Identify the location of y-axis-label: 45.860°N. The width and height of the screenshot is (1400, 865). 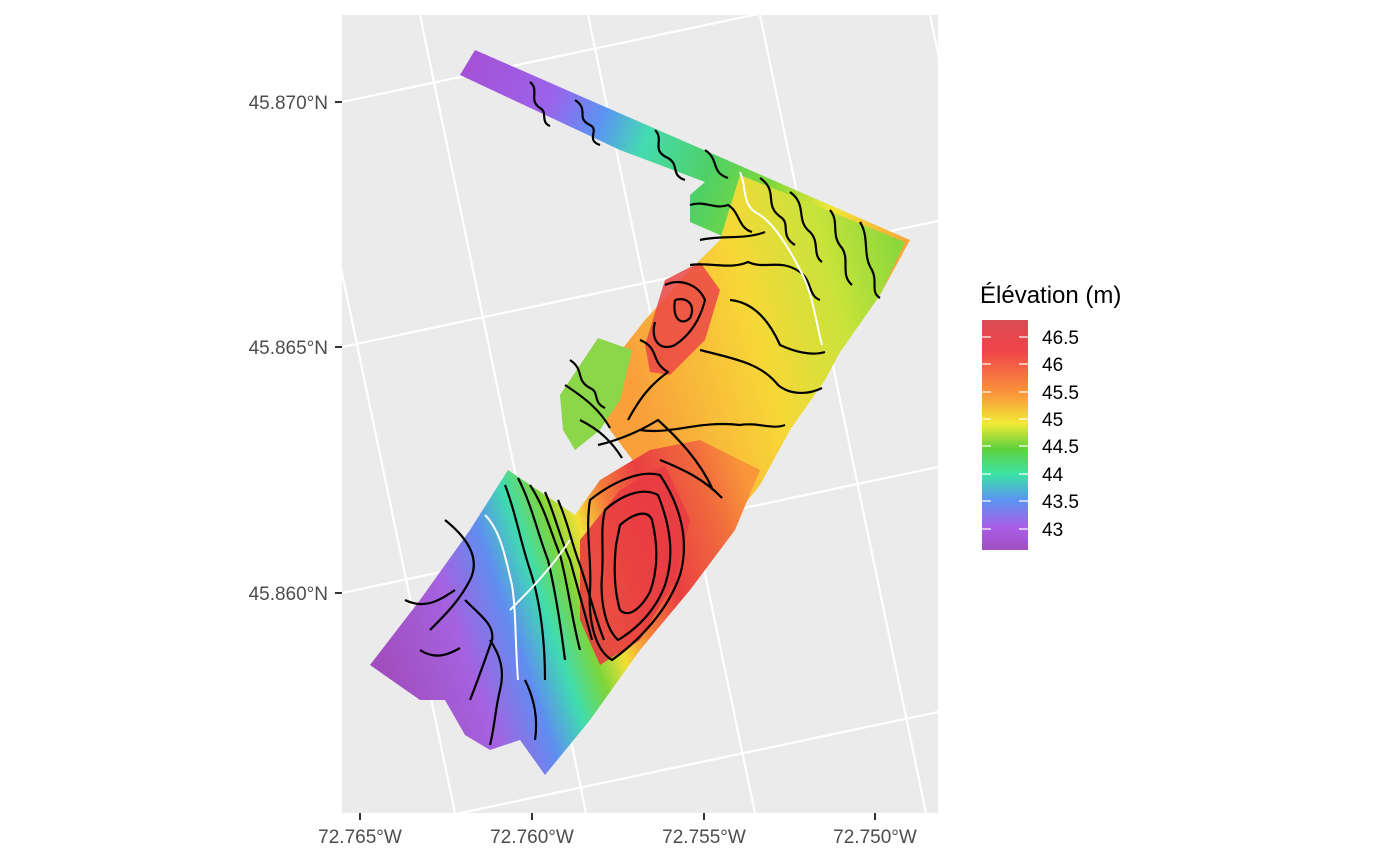
(288, 594).